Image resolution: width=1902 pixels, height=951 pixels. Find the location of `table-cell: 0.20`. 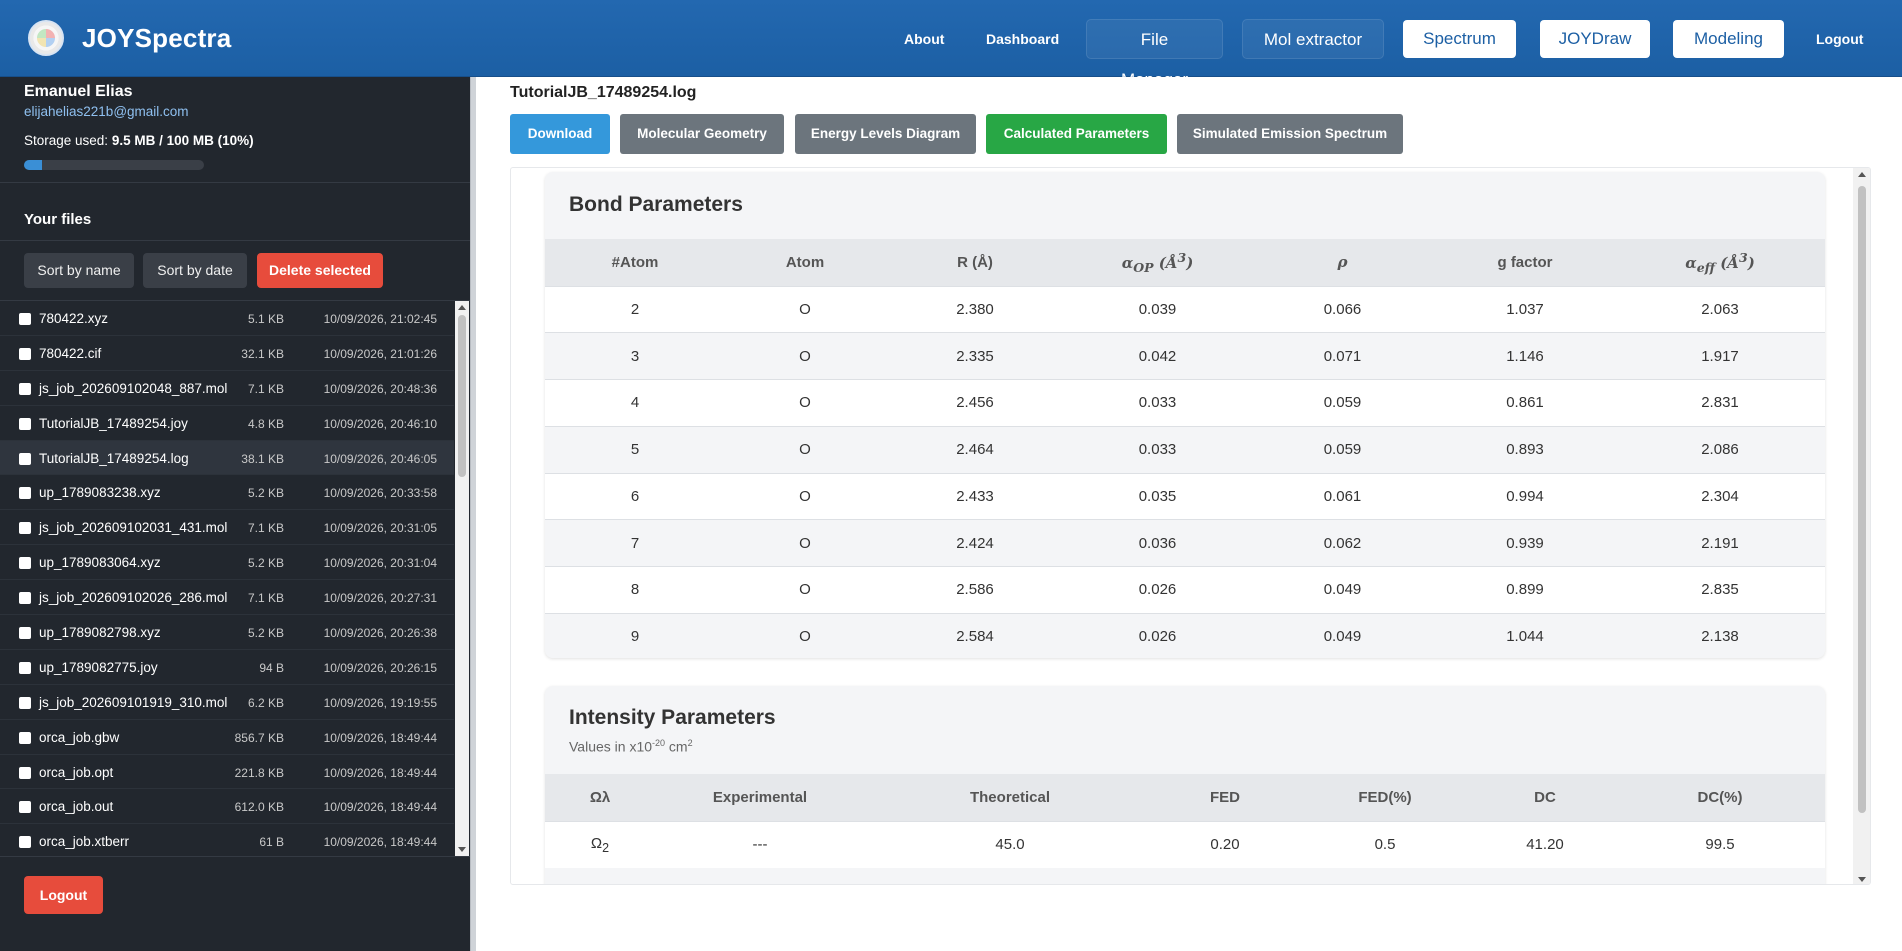

table-cell: 0.20 is located at coordinates (1225, 844).